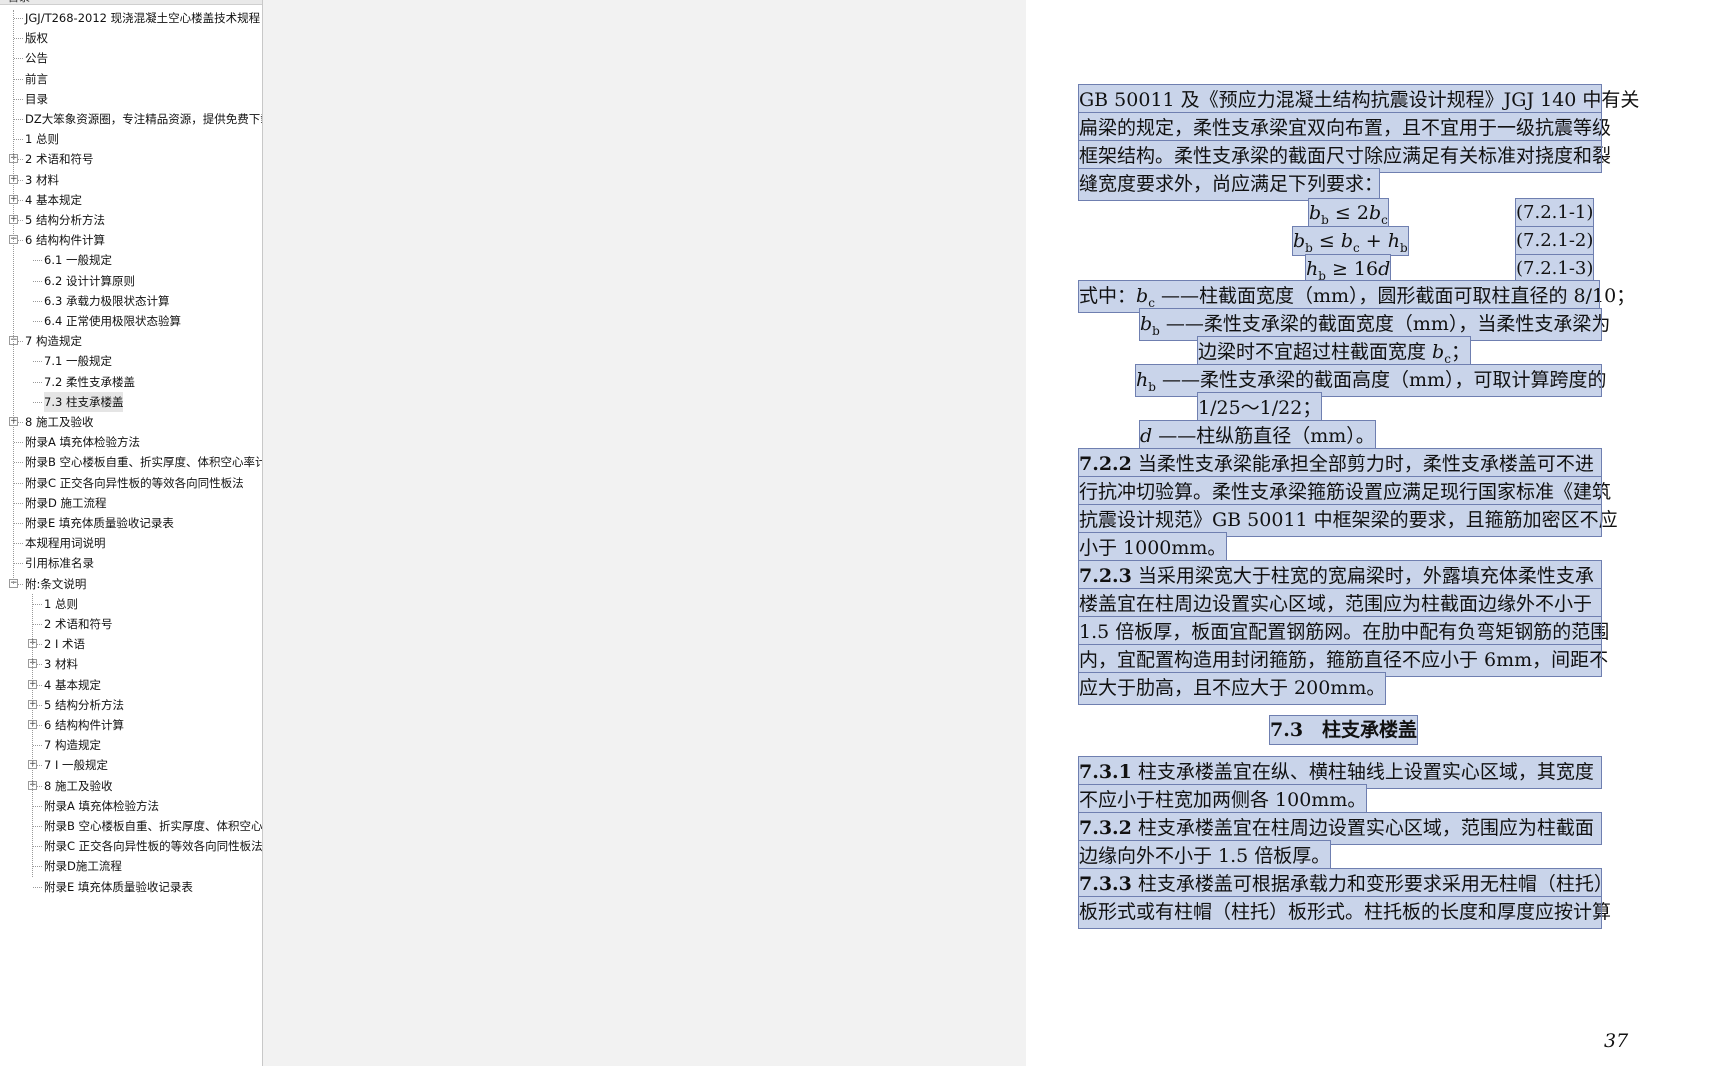 This screenshot has height=1066, width=1722. Describe the element at coordinates (78, 624) in the screenshot. I see `toc-item-label: 2 术语和符号` at that location.